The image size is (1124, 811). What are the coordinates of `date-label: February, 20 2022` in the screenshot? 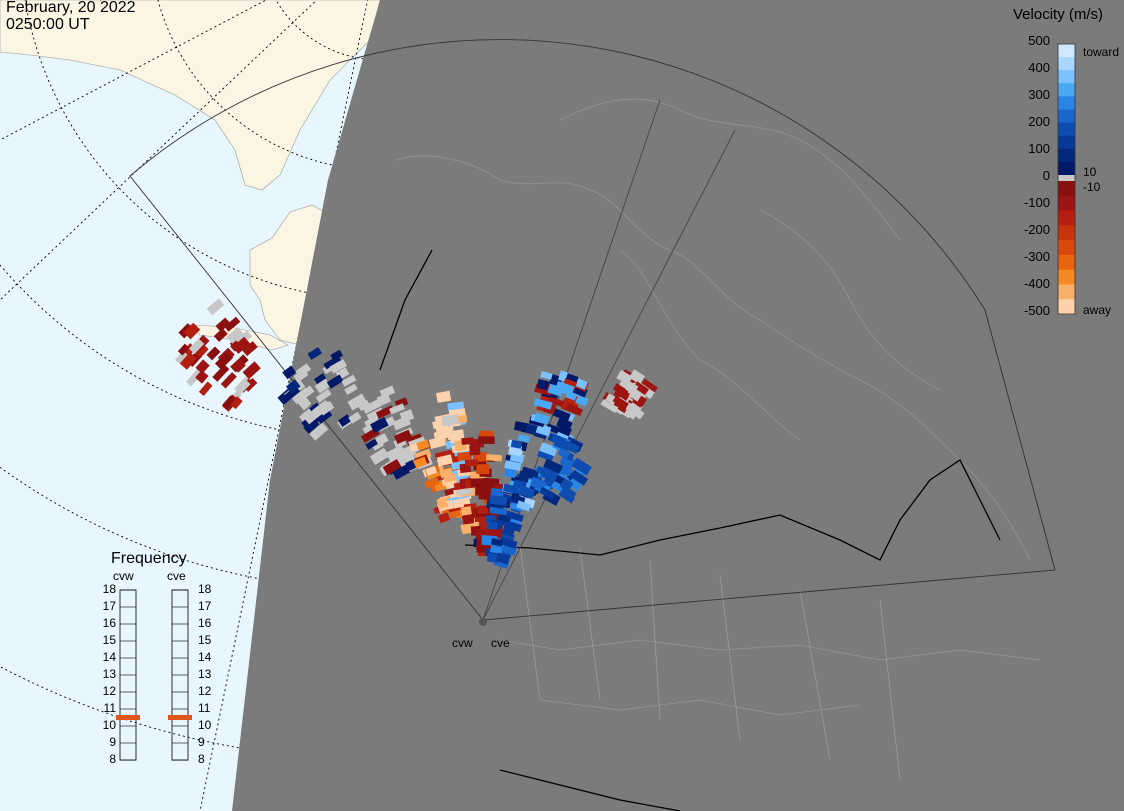 It's located at (71, 8).